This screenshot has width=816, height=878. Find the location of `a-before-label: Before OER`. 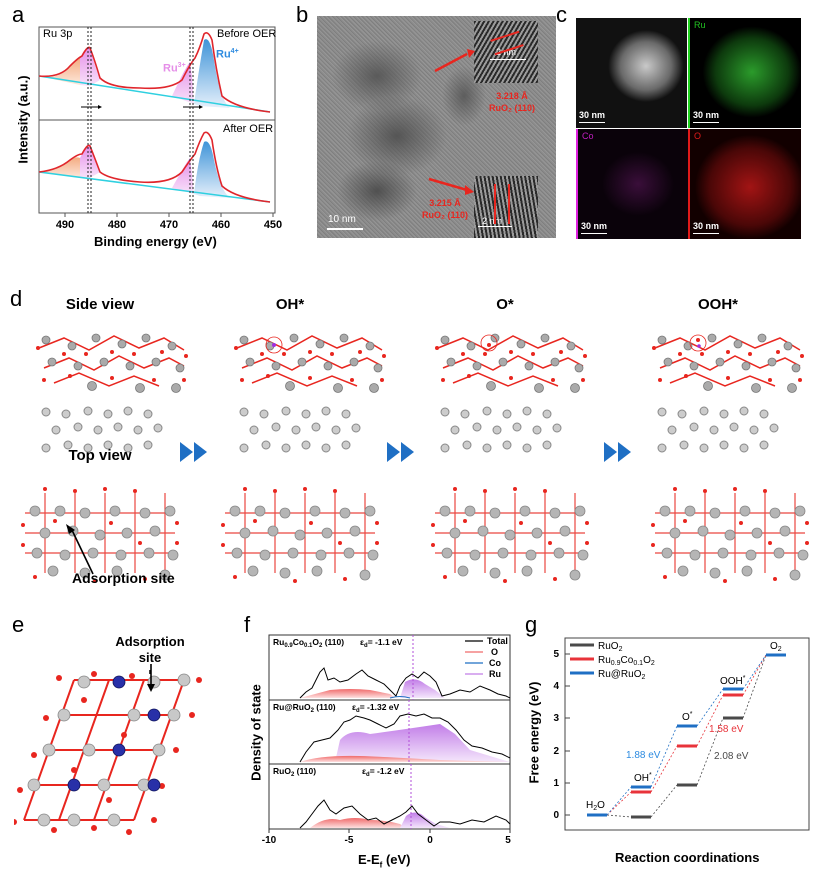

a-before-label: Before OER is located at coordinates (247, 34).